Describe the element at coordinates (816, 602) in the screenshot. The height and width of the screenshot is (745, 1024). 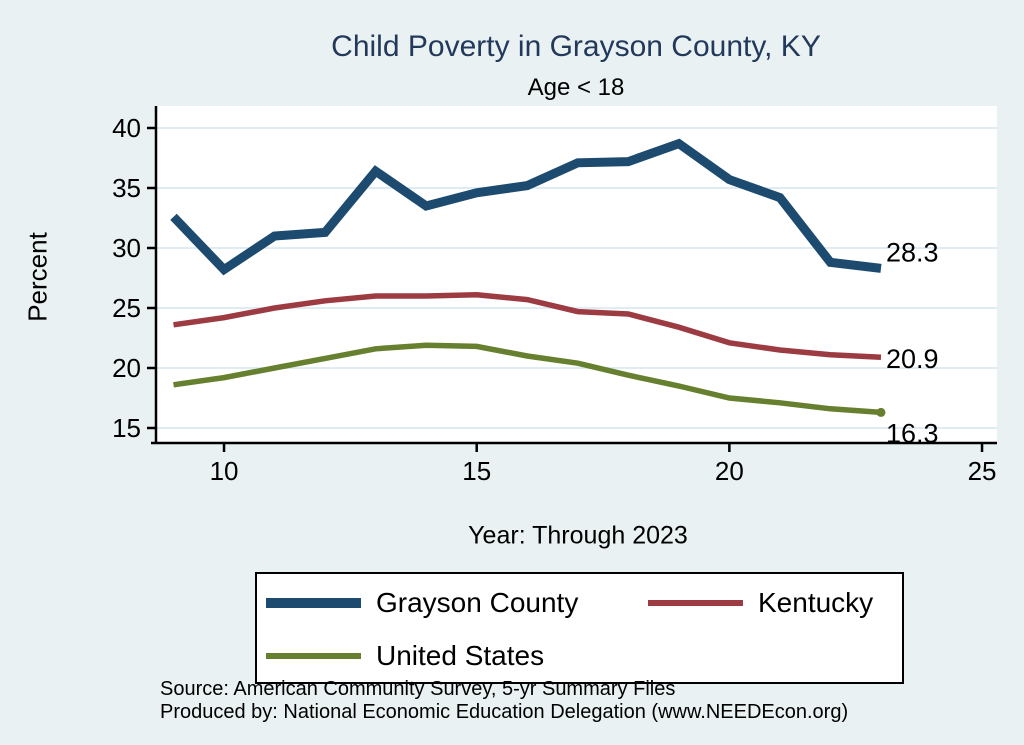
I see `legend-label-kentucky: Kentucky` at that location.